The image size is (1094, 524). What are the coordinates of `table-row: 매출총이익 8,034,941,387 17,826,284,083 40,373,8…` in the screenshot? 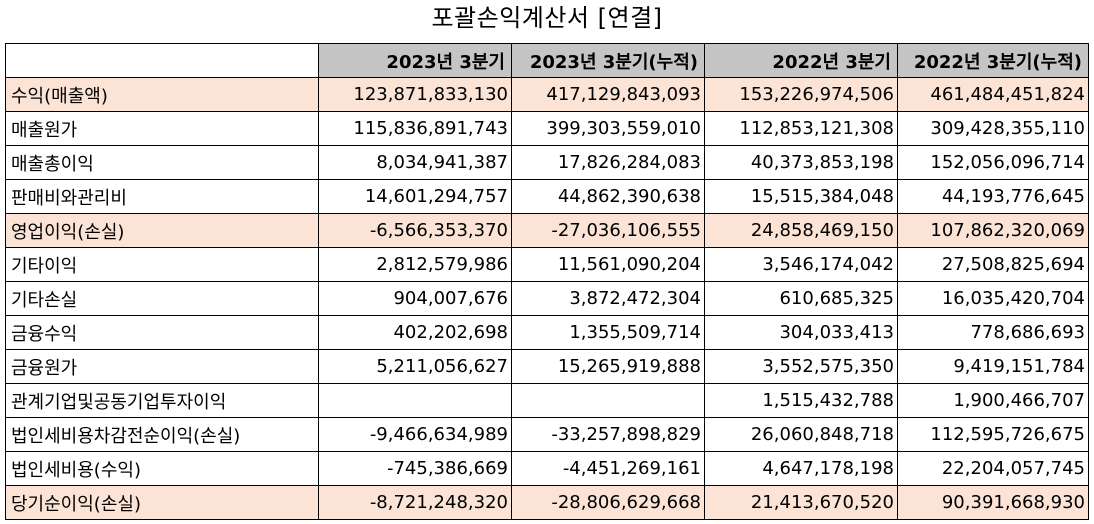 It's located at (547, 162).